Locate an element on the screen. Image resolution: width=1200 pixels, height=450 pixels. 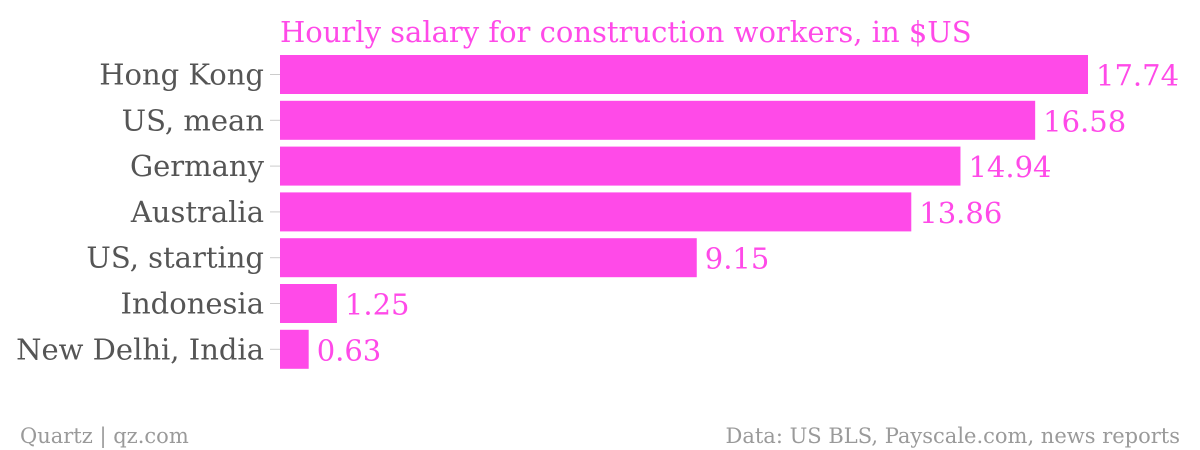
value-label: 17.74 is located at coordinates (1137, 76).